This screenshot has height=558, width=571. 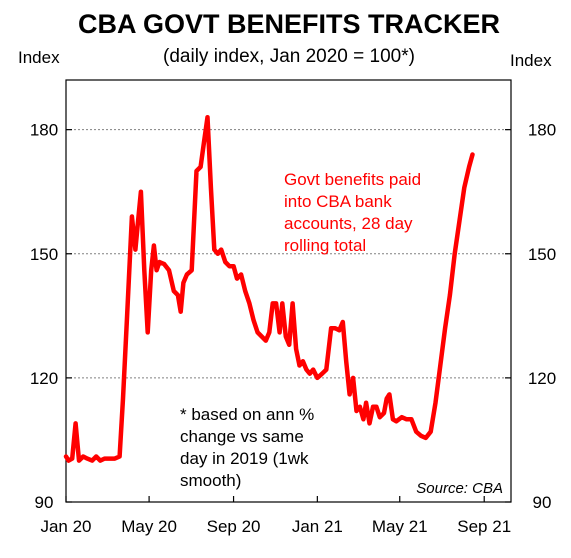 I want to click on annotation-line: change vs same, so click(x=242, y=436).